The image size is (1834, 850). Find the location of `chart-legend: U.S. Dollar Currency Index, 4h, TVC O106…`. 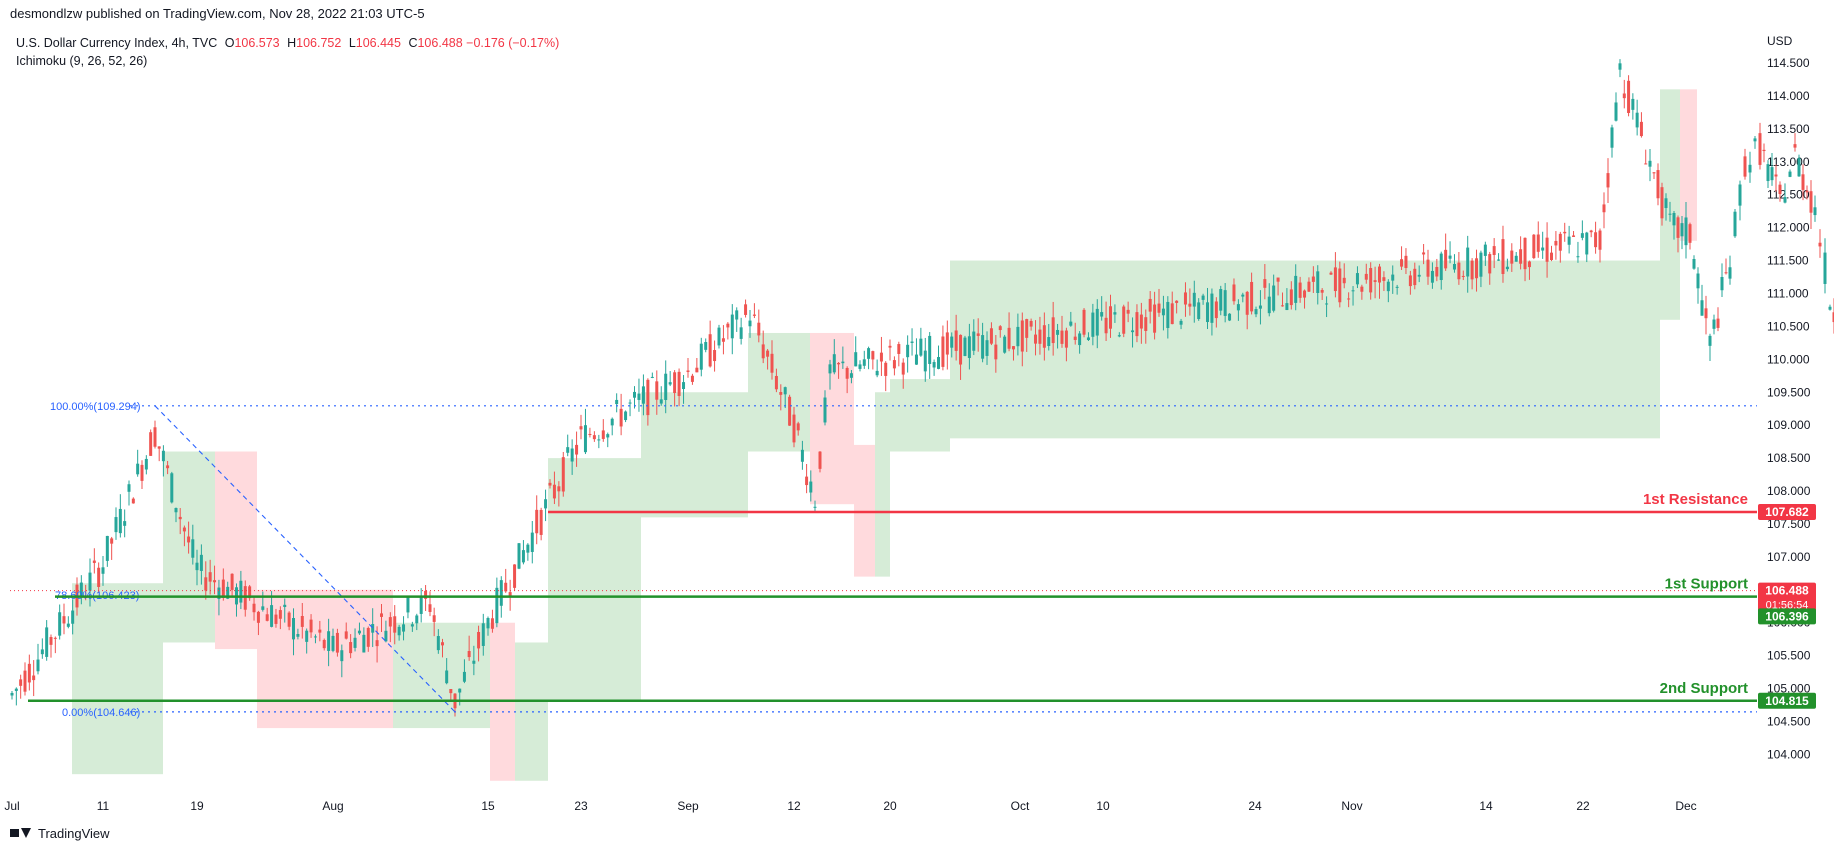

chart-legend: U.S. Dollar Currency Index, 4h, TVC O106… is located at coordinates (287, 52).